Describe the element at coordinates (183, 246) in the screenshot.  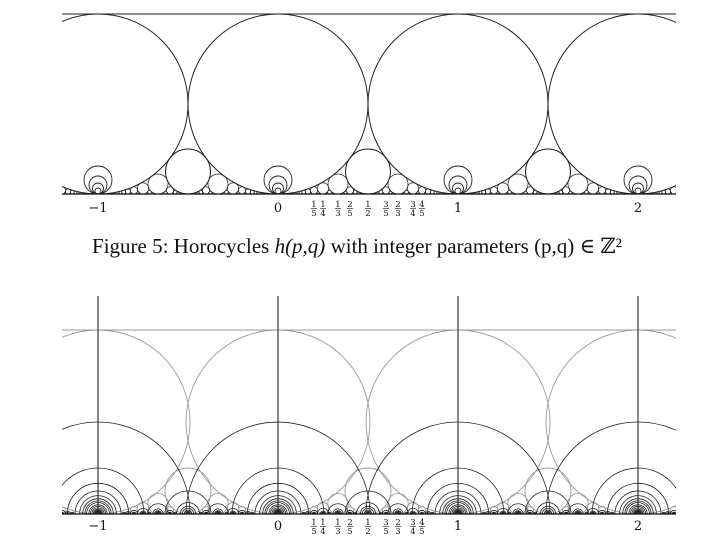
I see `caption-prefix: Figure 5: Horocycles` at that location.